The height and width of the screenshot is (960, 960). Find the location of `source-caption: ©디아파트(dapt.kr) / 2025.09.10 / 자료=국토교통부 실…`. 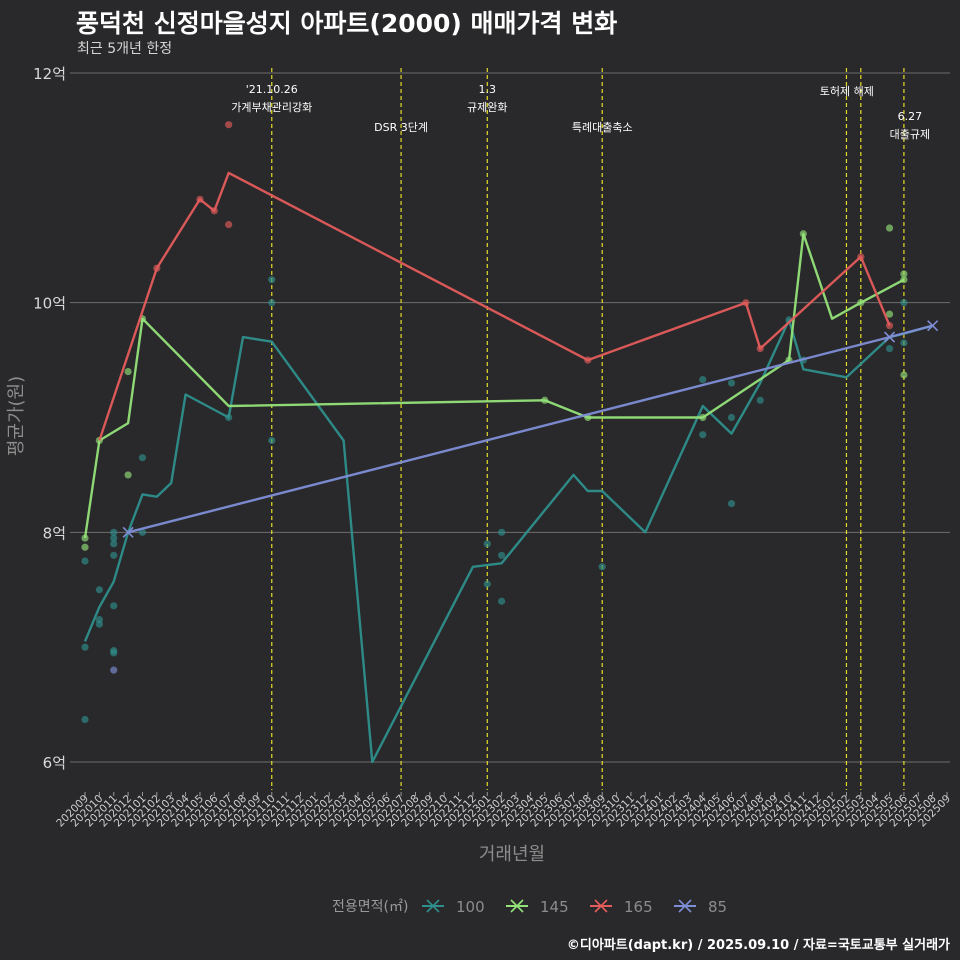

source-caption: ©디아파트(dapt.kr) / 2025.09.10 / 자료=국토교통부 실… is located at coordinates (758, 945).